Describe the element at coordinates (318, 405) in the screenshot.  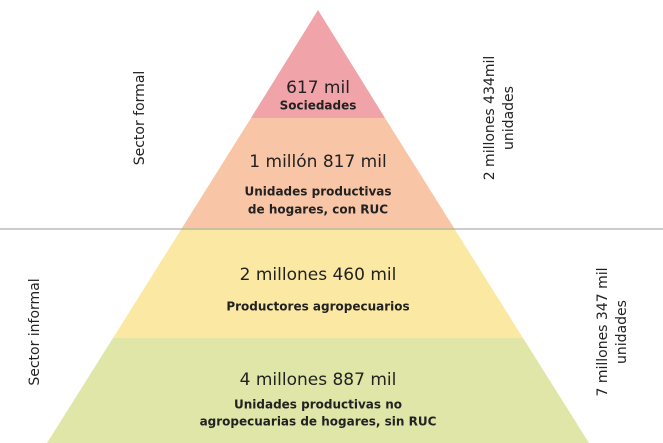
I see `description: Unidades productivas no` at that location.